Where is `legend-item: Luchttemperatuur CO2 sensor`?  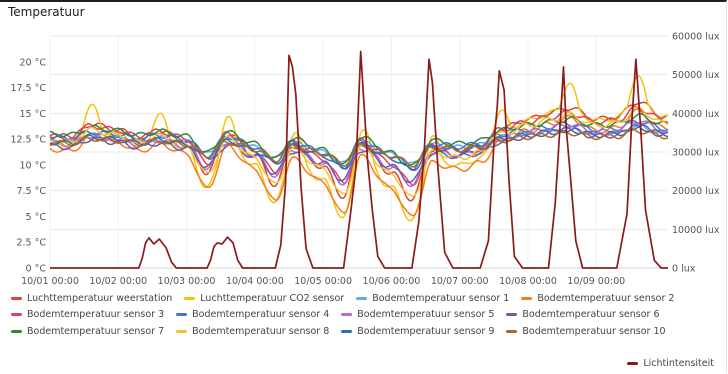 legend-item: Luchttemperatuur CO2 sensor is located at coordinates (264, 298).